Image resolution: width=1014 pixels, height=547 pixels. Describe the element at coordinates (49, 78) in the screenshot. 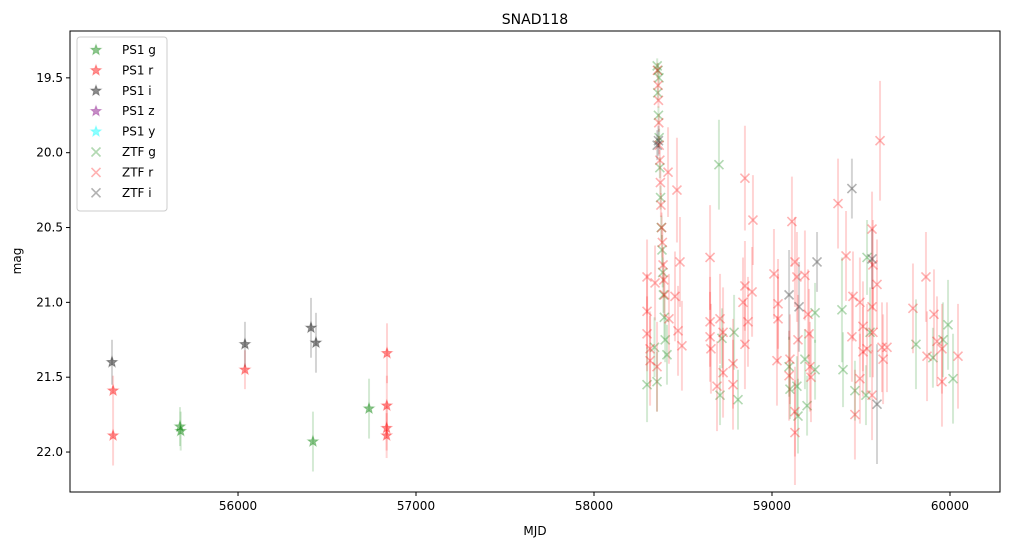

I see `y-tick-label: 19.5` at that location.